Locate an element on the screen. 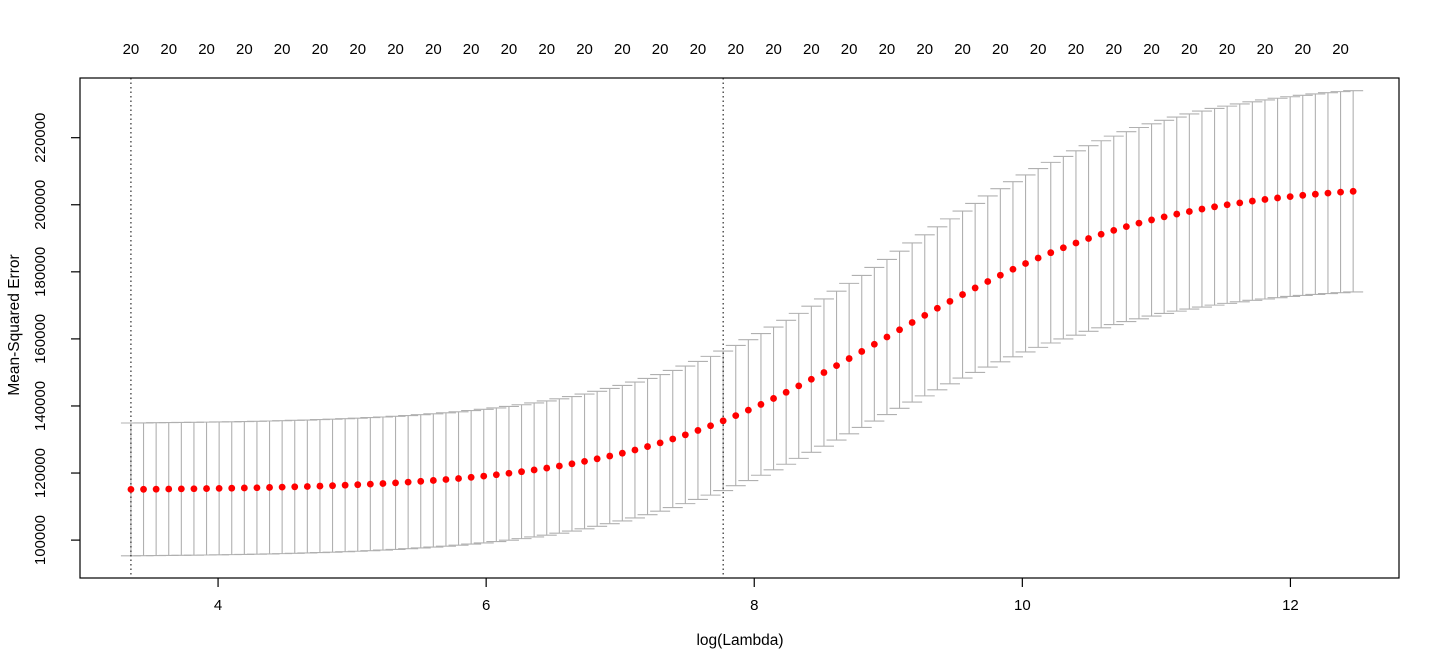 This screenshot has width=1440, height=672. y-tick-label: 100000 is located at coordinates (40, 540).